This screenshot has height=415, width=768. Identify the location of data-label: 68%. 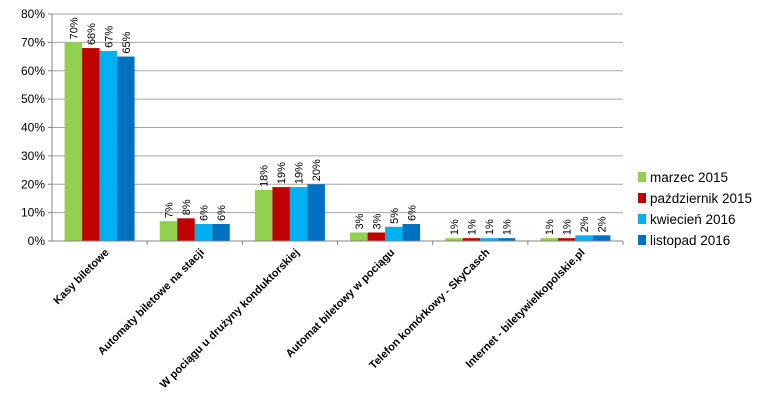
(92, 34).